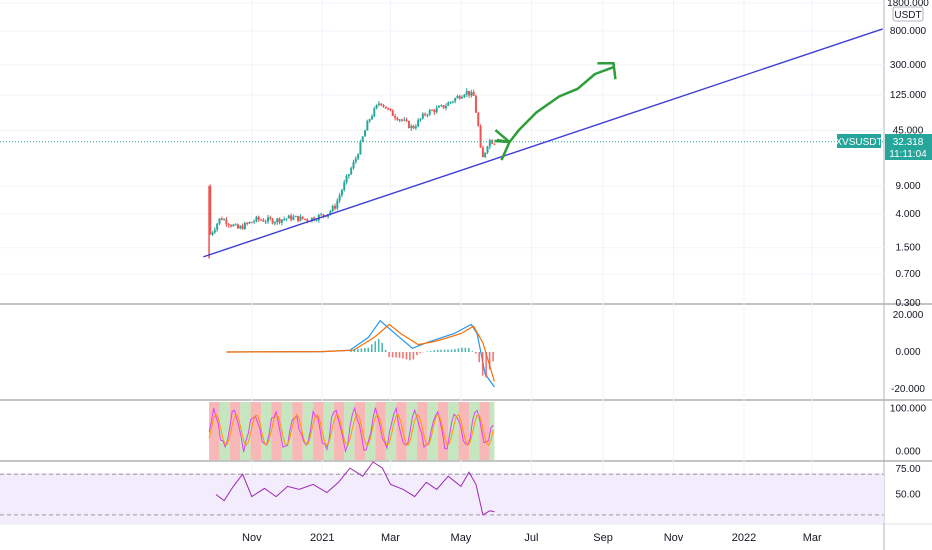 This screenshot has height=550, width=932. What do you see at coordinates (908, 154) in the screenshot?
I see `countdown-label: 11:11:04` at bounding box center [908, 154].